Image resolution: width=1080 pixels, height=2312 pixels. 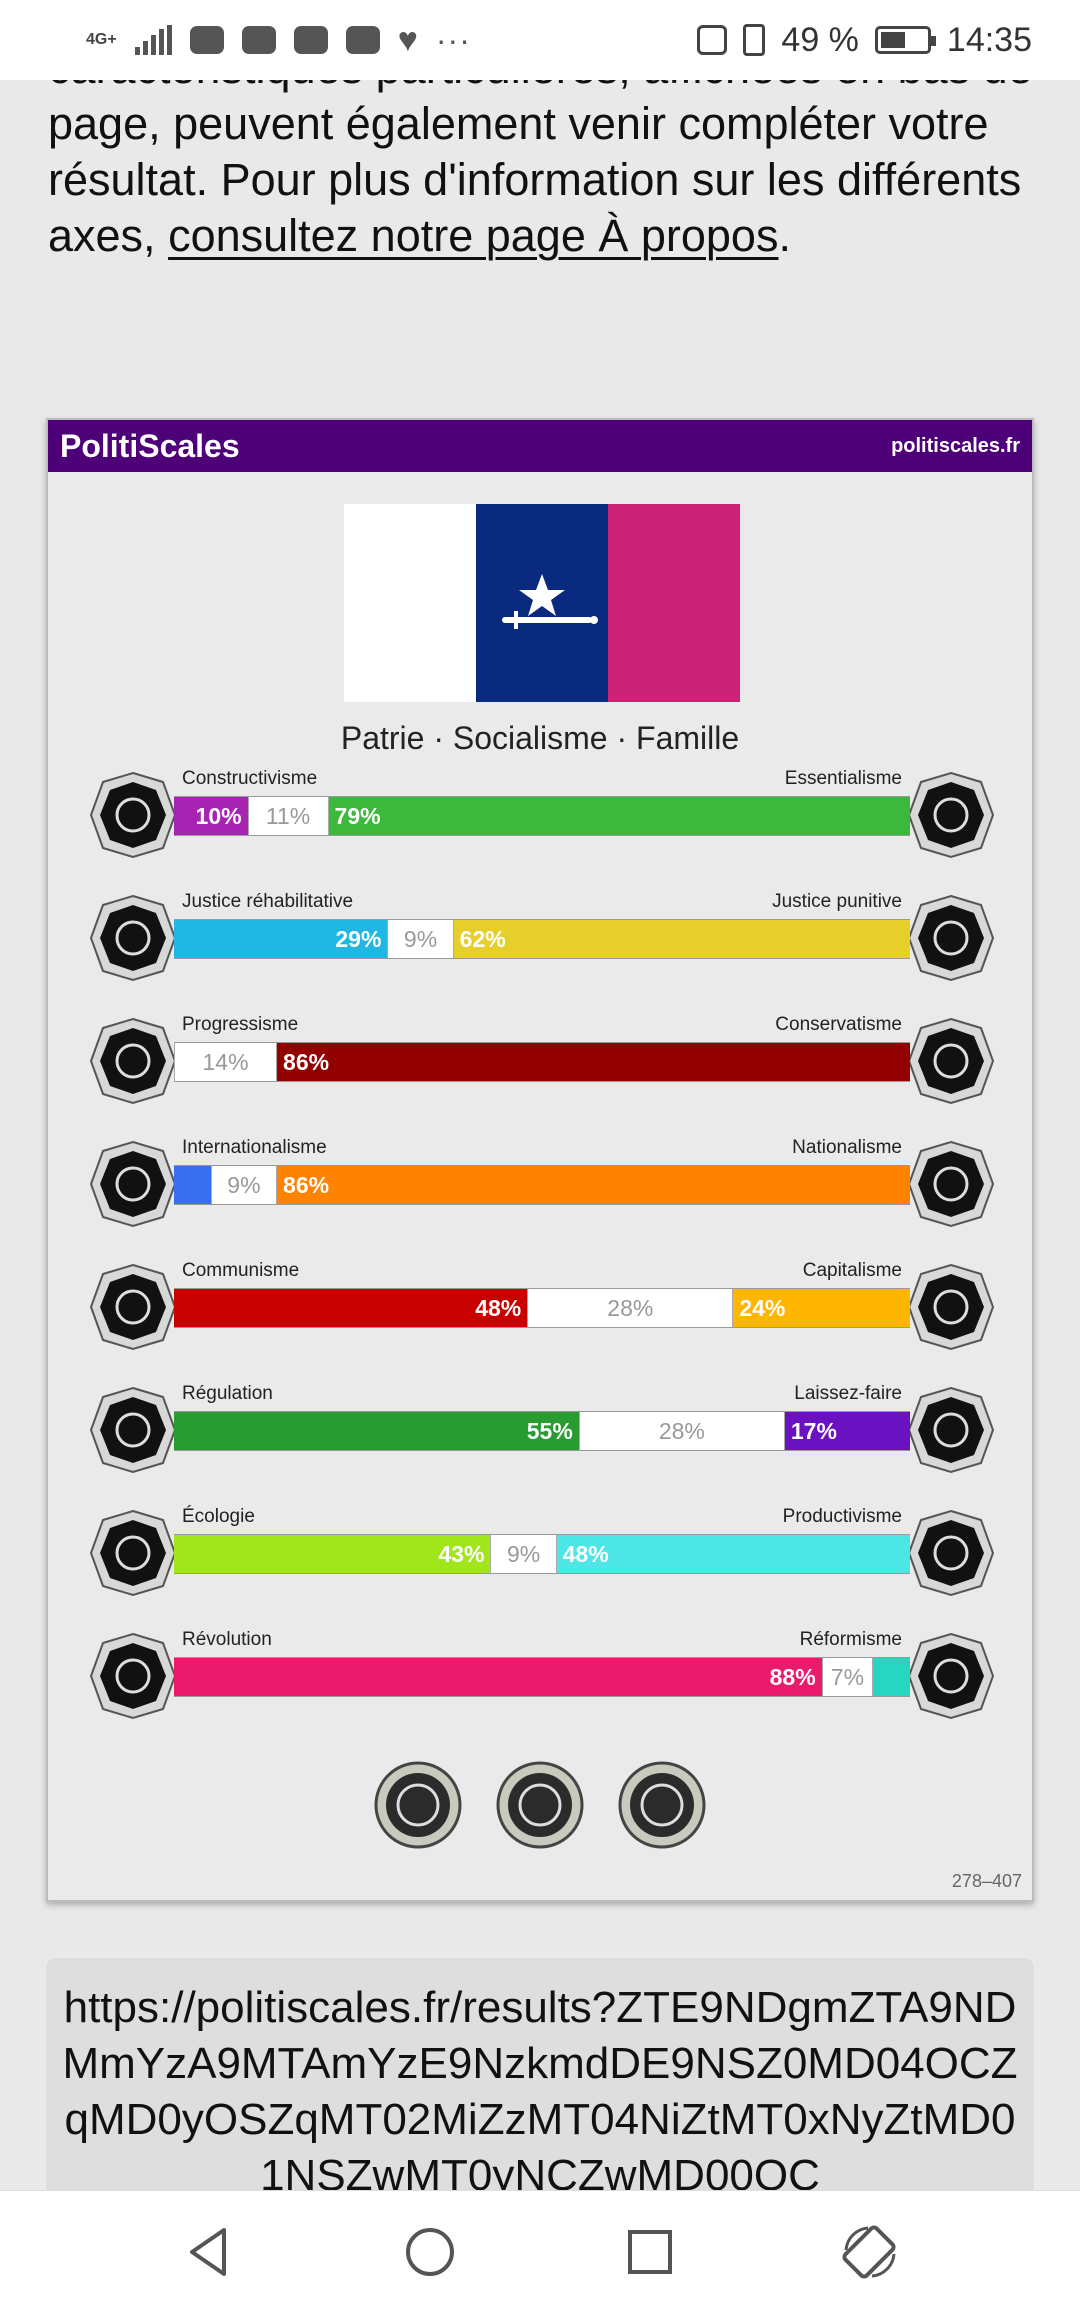 What do you see at coordinates (821, 1308) in the screenshot?
I see `axis-right-segment: 24%` at bounding box center [821, 1308].